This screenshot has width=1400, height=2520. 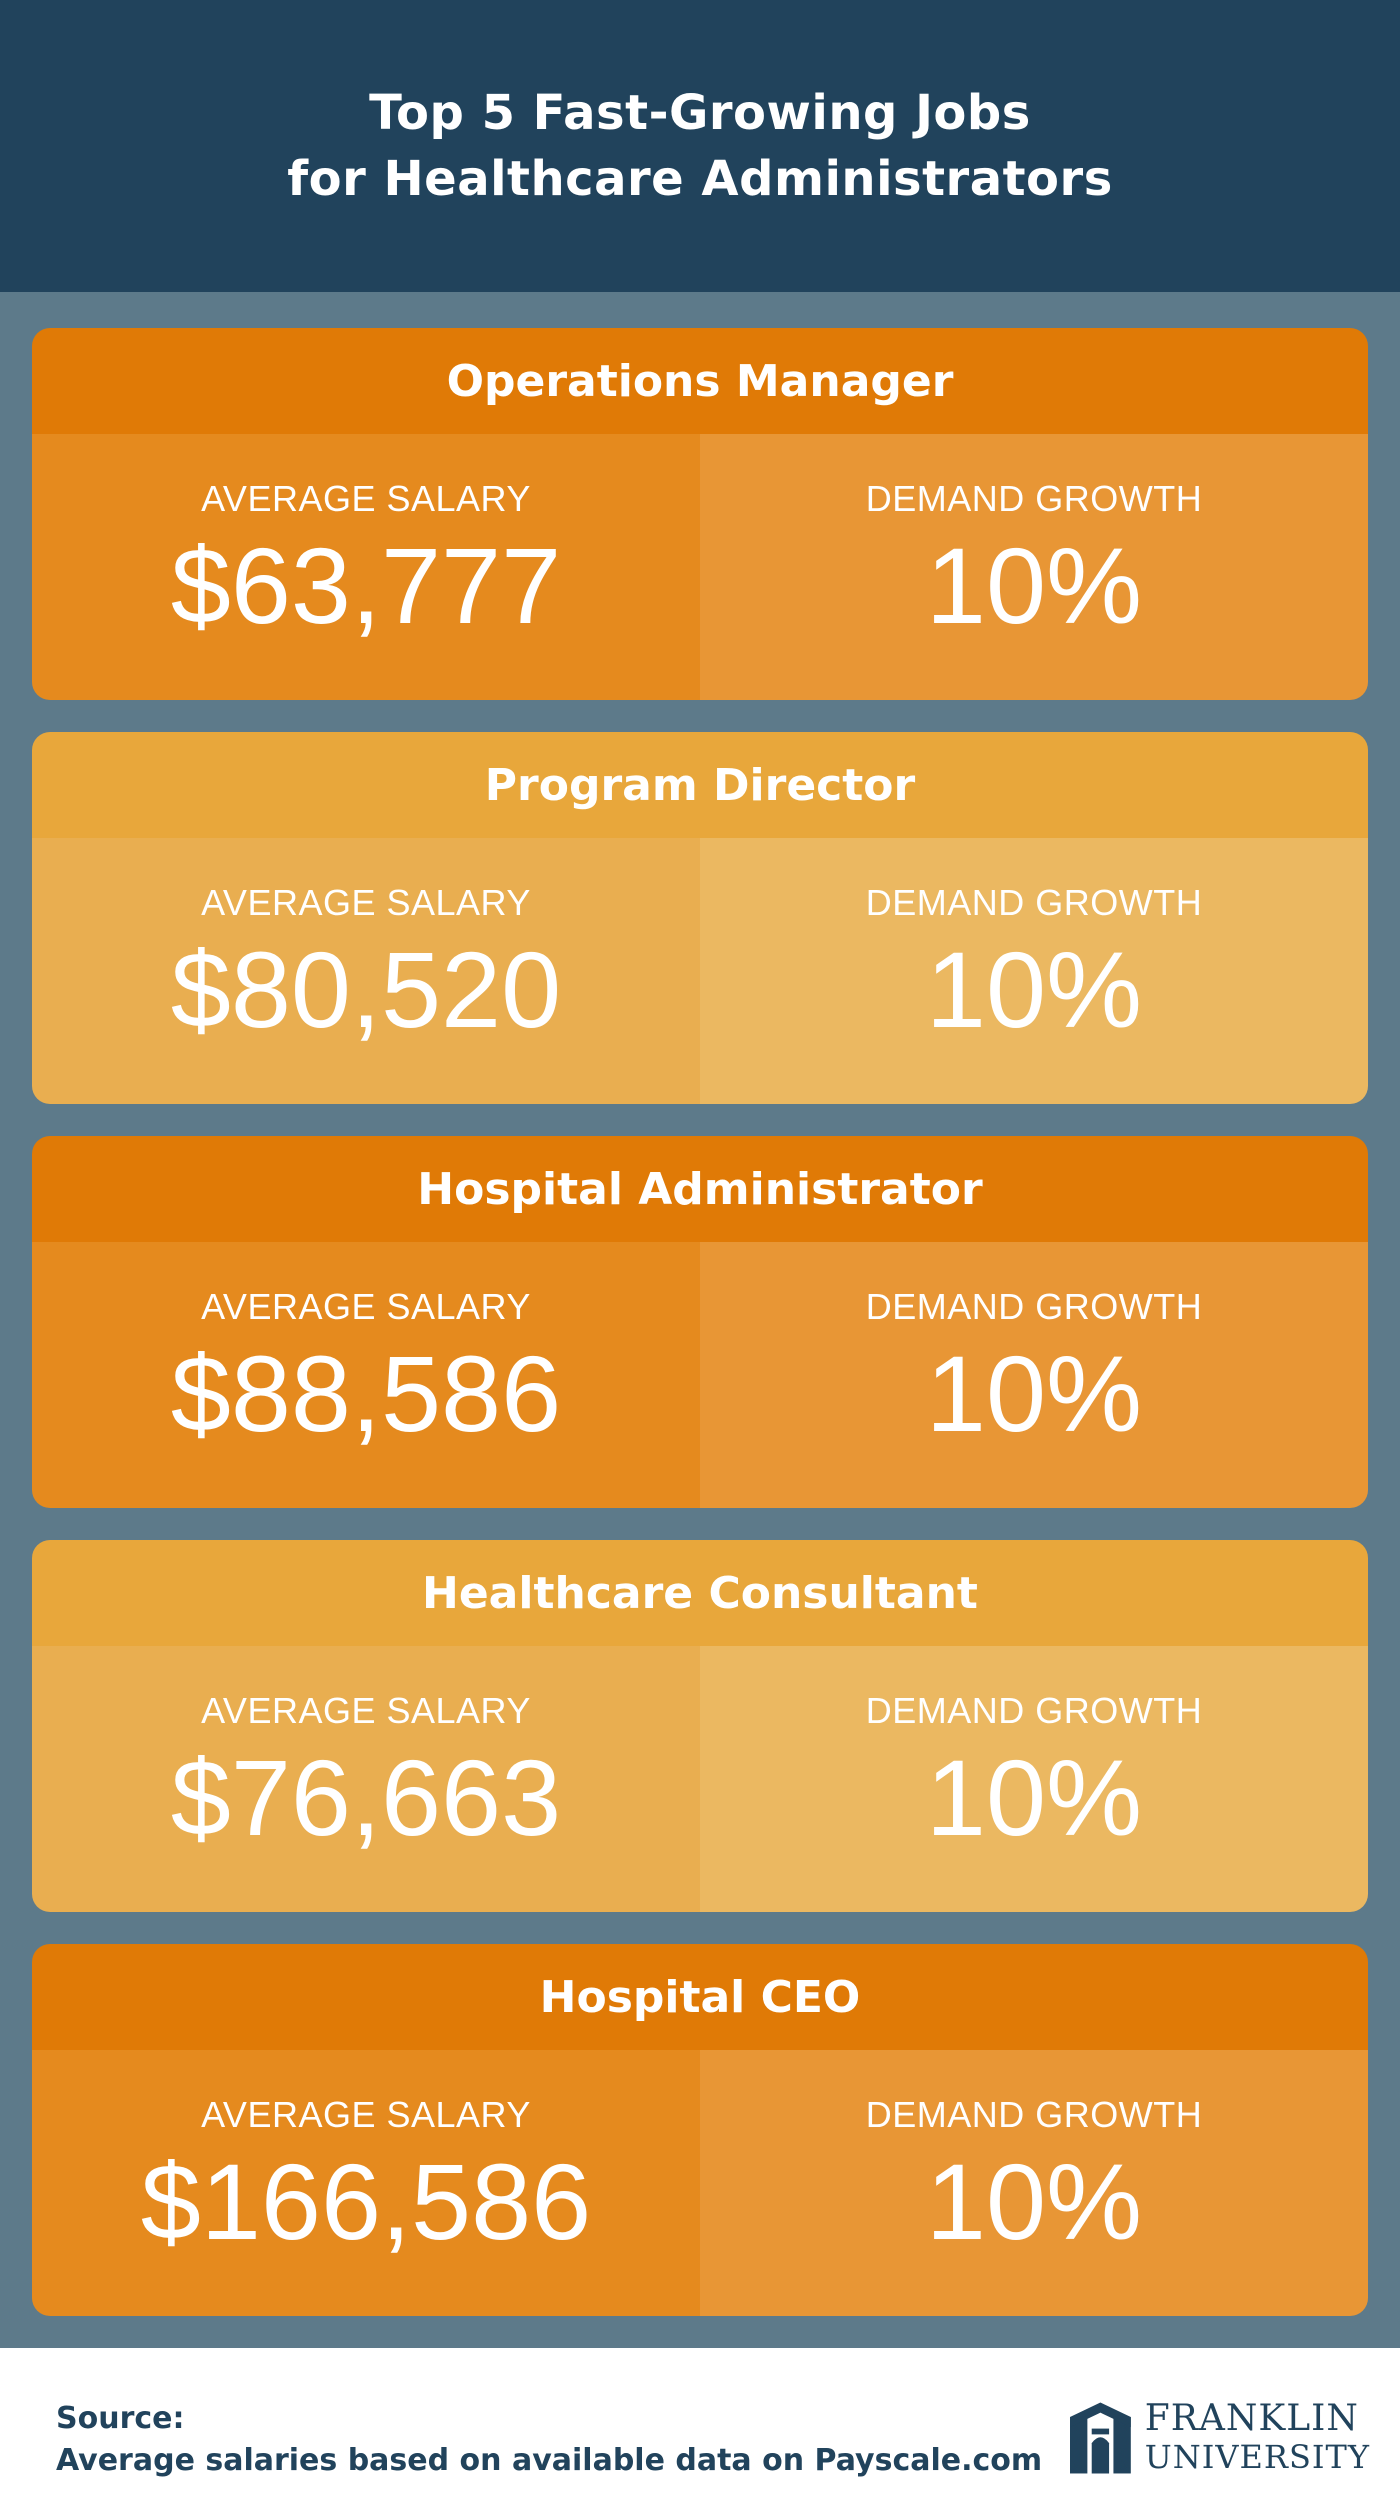 I want to click on salary-cell: AVERAGE SALARY $88,586, so click(x=366, y=1375).